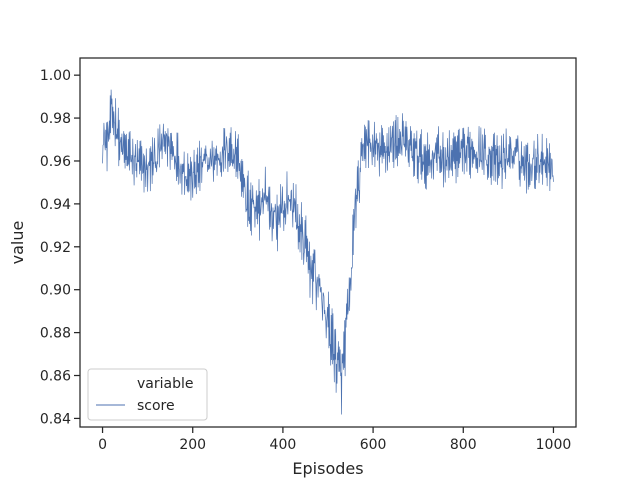 Image resolution: width=640 pixels, height=480 pixels. I want to click on x-tick-label: 400, so click(283, 445).